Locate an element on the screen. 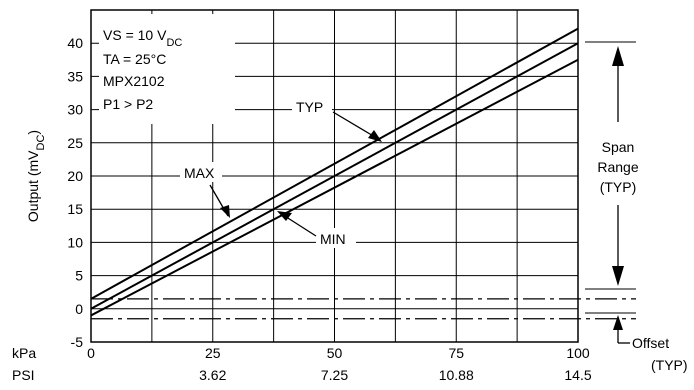 This screenshot has width=694, height=390. y-tick-label: 35 is located at coordinates (75, 76).